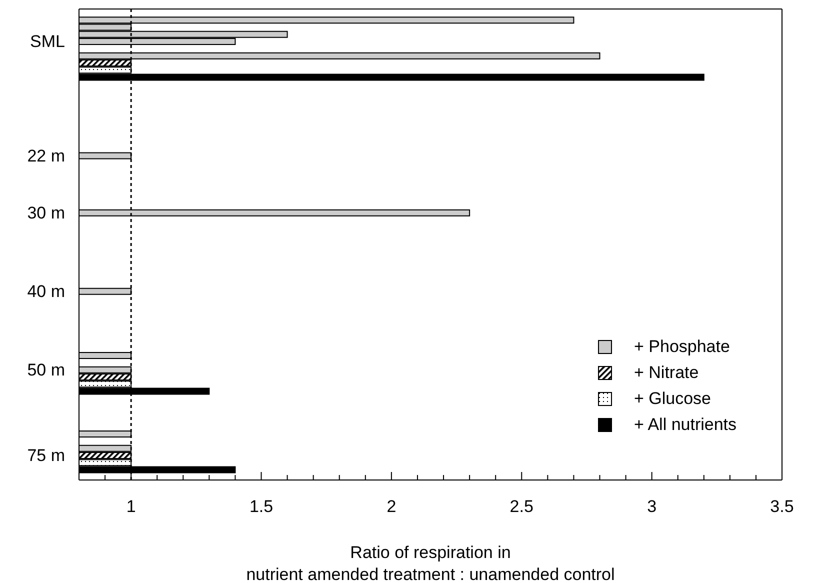  Describe the element at coordinates (46, 456) in the screenshot. I see `y-tick-label: 75 m` at that location.